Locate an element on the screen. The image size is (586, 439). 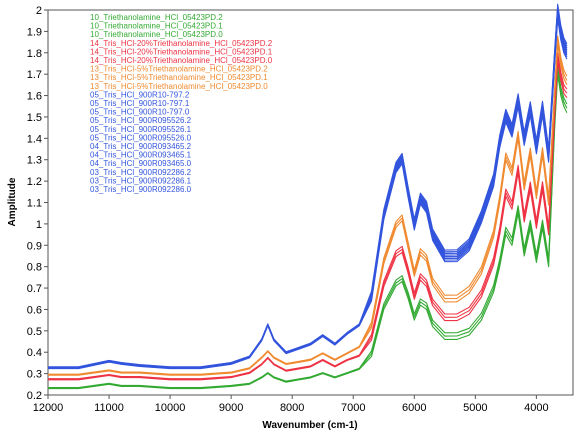
x-tick-label-8000: 8000 is located at coordinates (292, 408).